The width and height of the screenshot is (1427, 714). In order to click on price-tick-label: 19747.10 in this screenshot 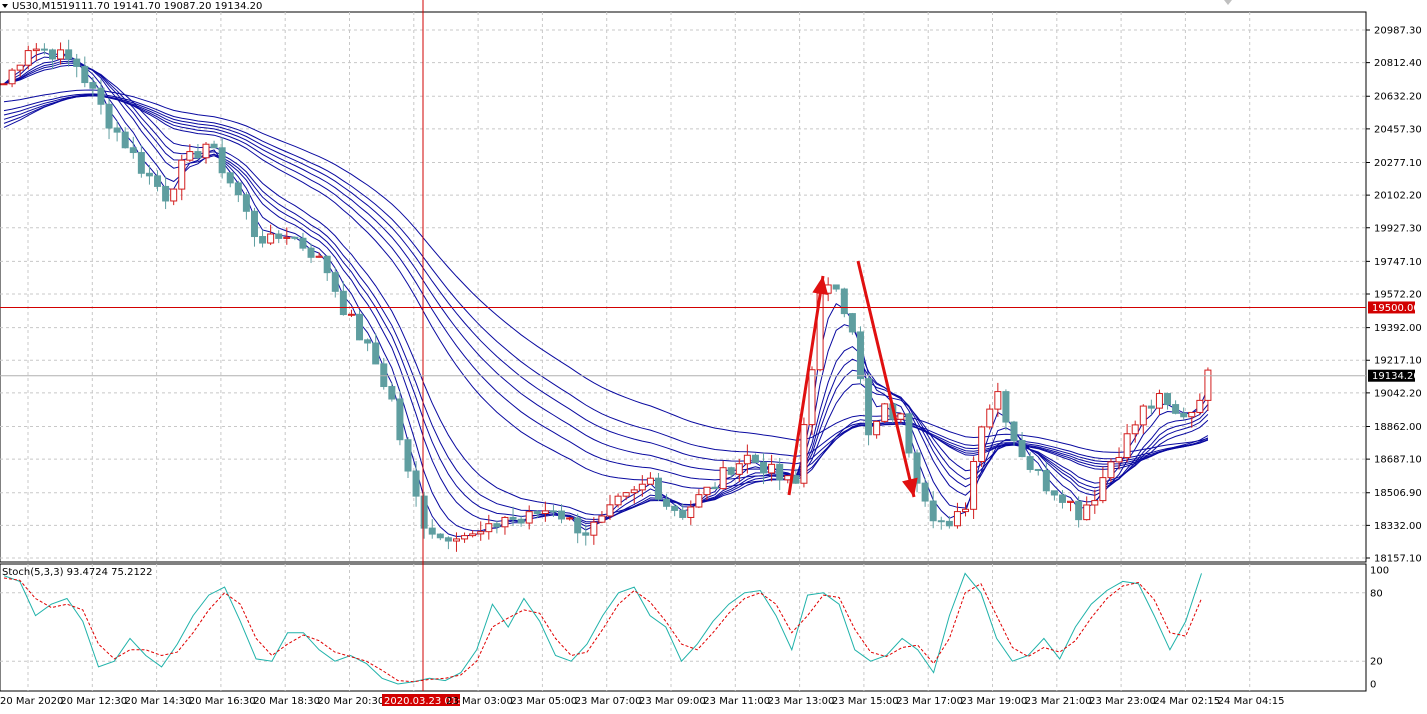, I will do `click(1398, 262)`.